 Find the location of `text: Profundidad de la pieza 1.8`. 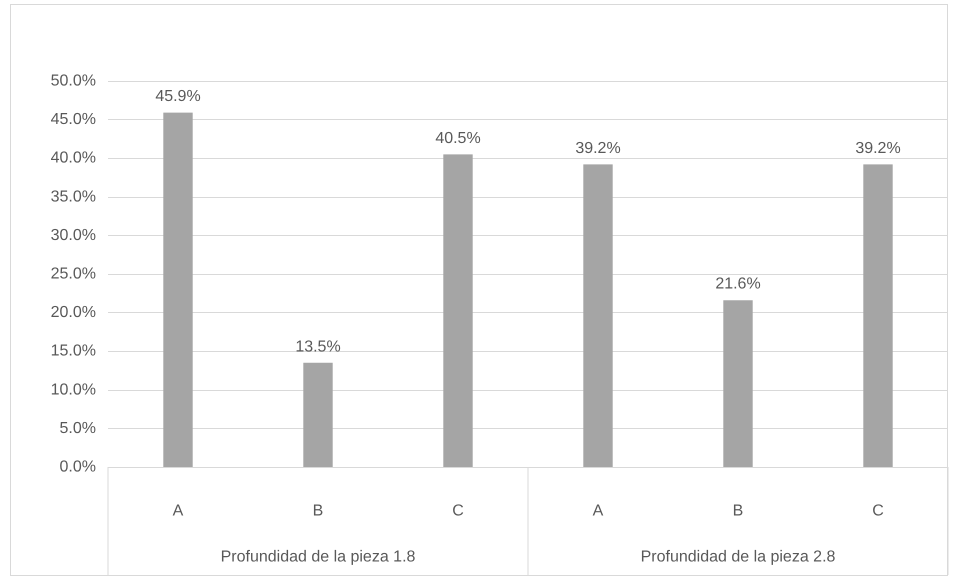

text: Profundidad de la pieza 1.8 is located at coordinates (318, 557).